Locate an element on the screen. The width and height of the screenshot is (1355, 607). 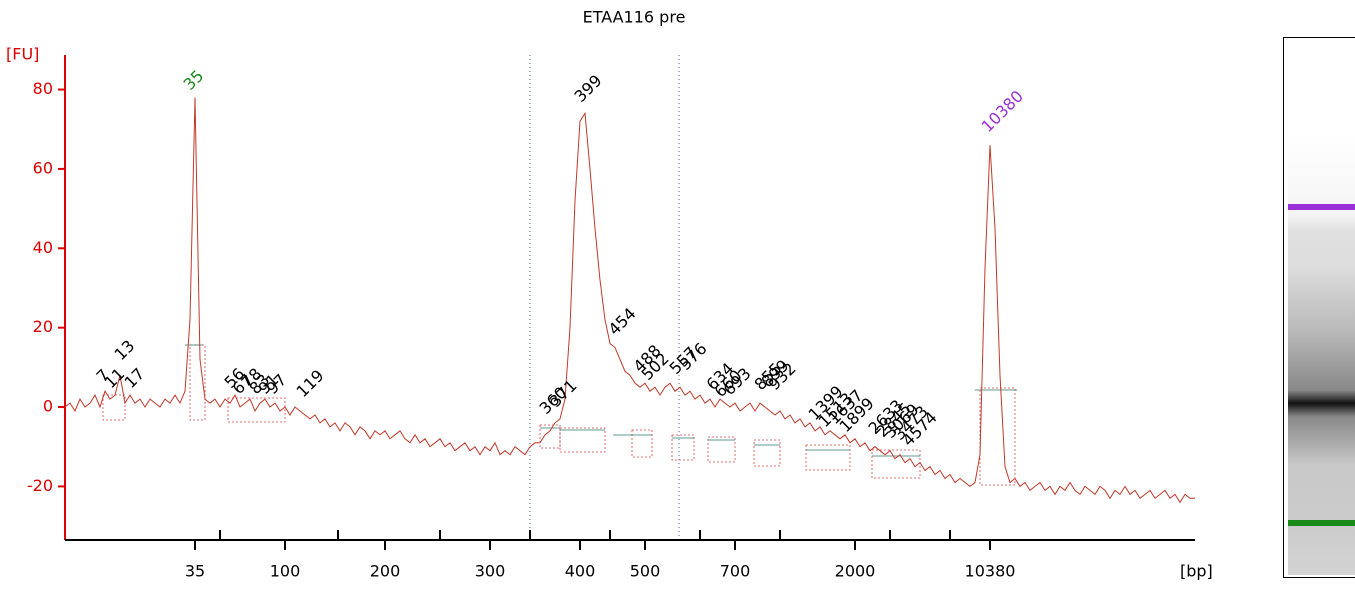
peak-label: 454 is located at coordinates (622, 321).